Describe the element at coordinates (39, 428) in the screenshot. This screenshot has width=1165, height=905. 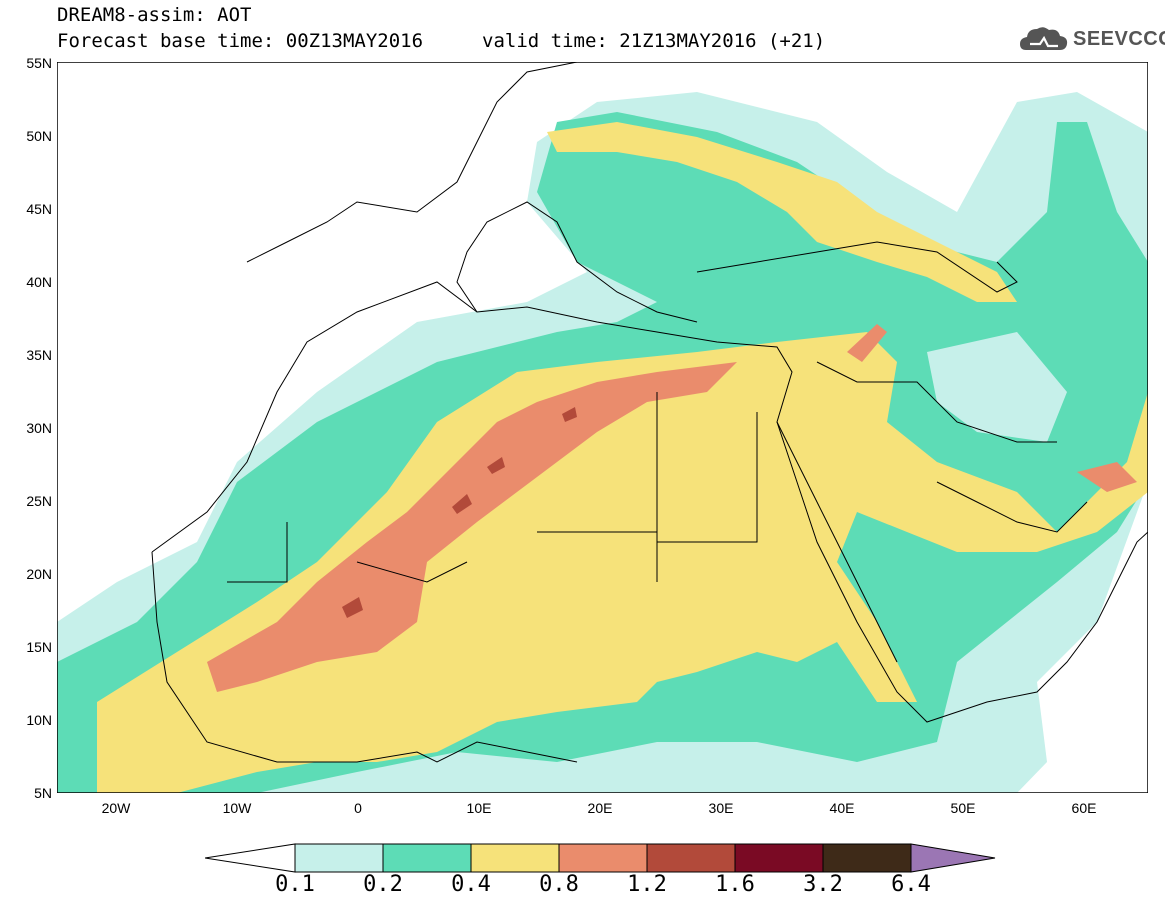
I see `lat-label-30n: 30N` at that location.